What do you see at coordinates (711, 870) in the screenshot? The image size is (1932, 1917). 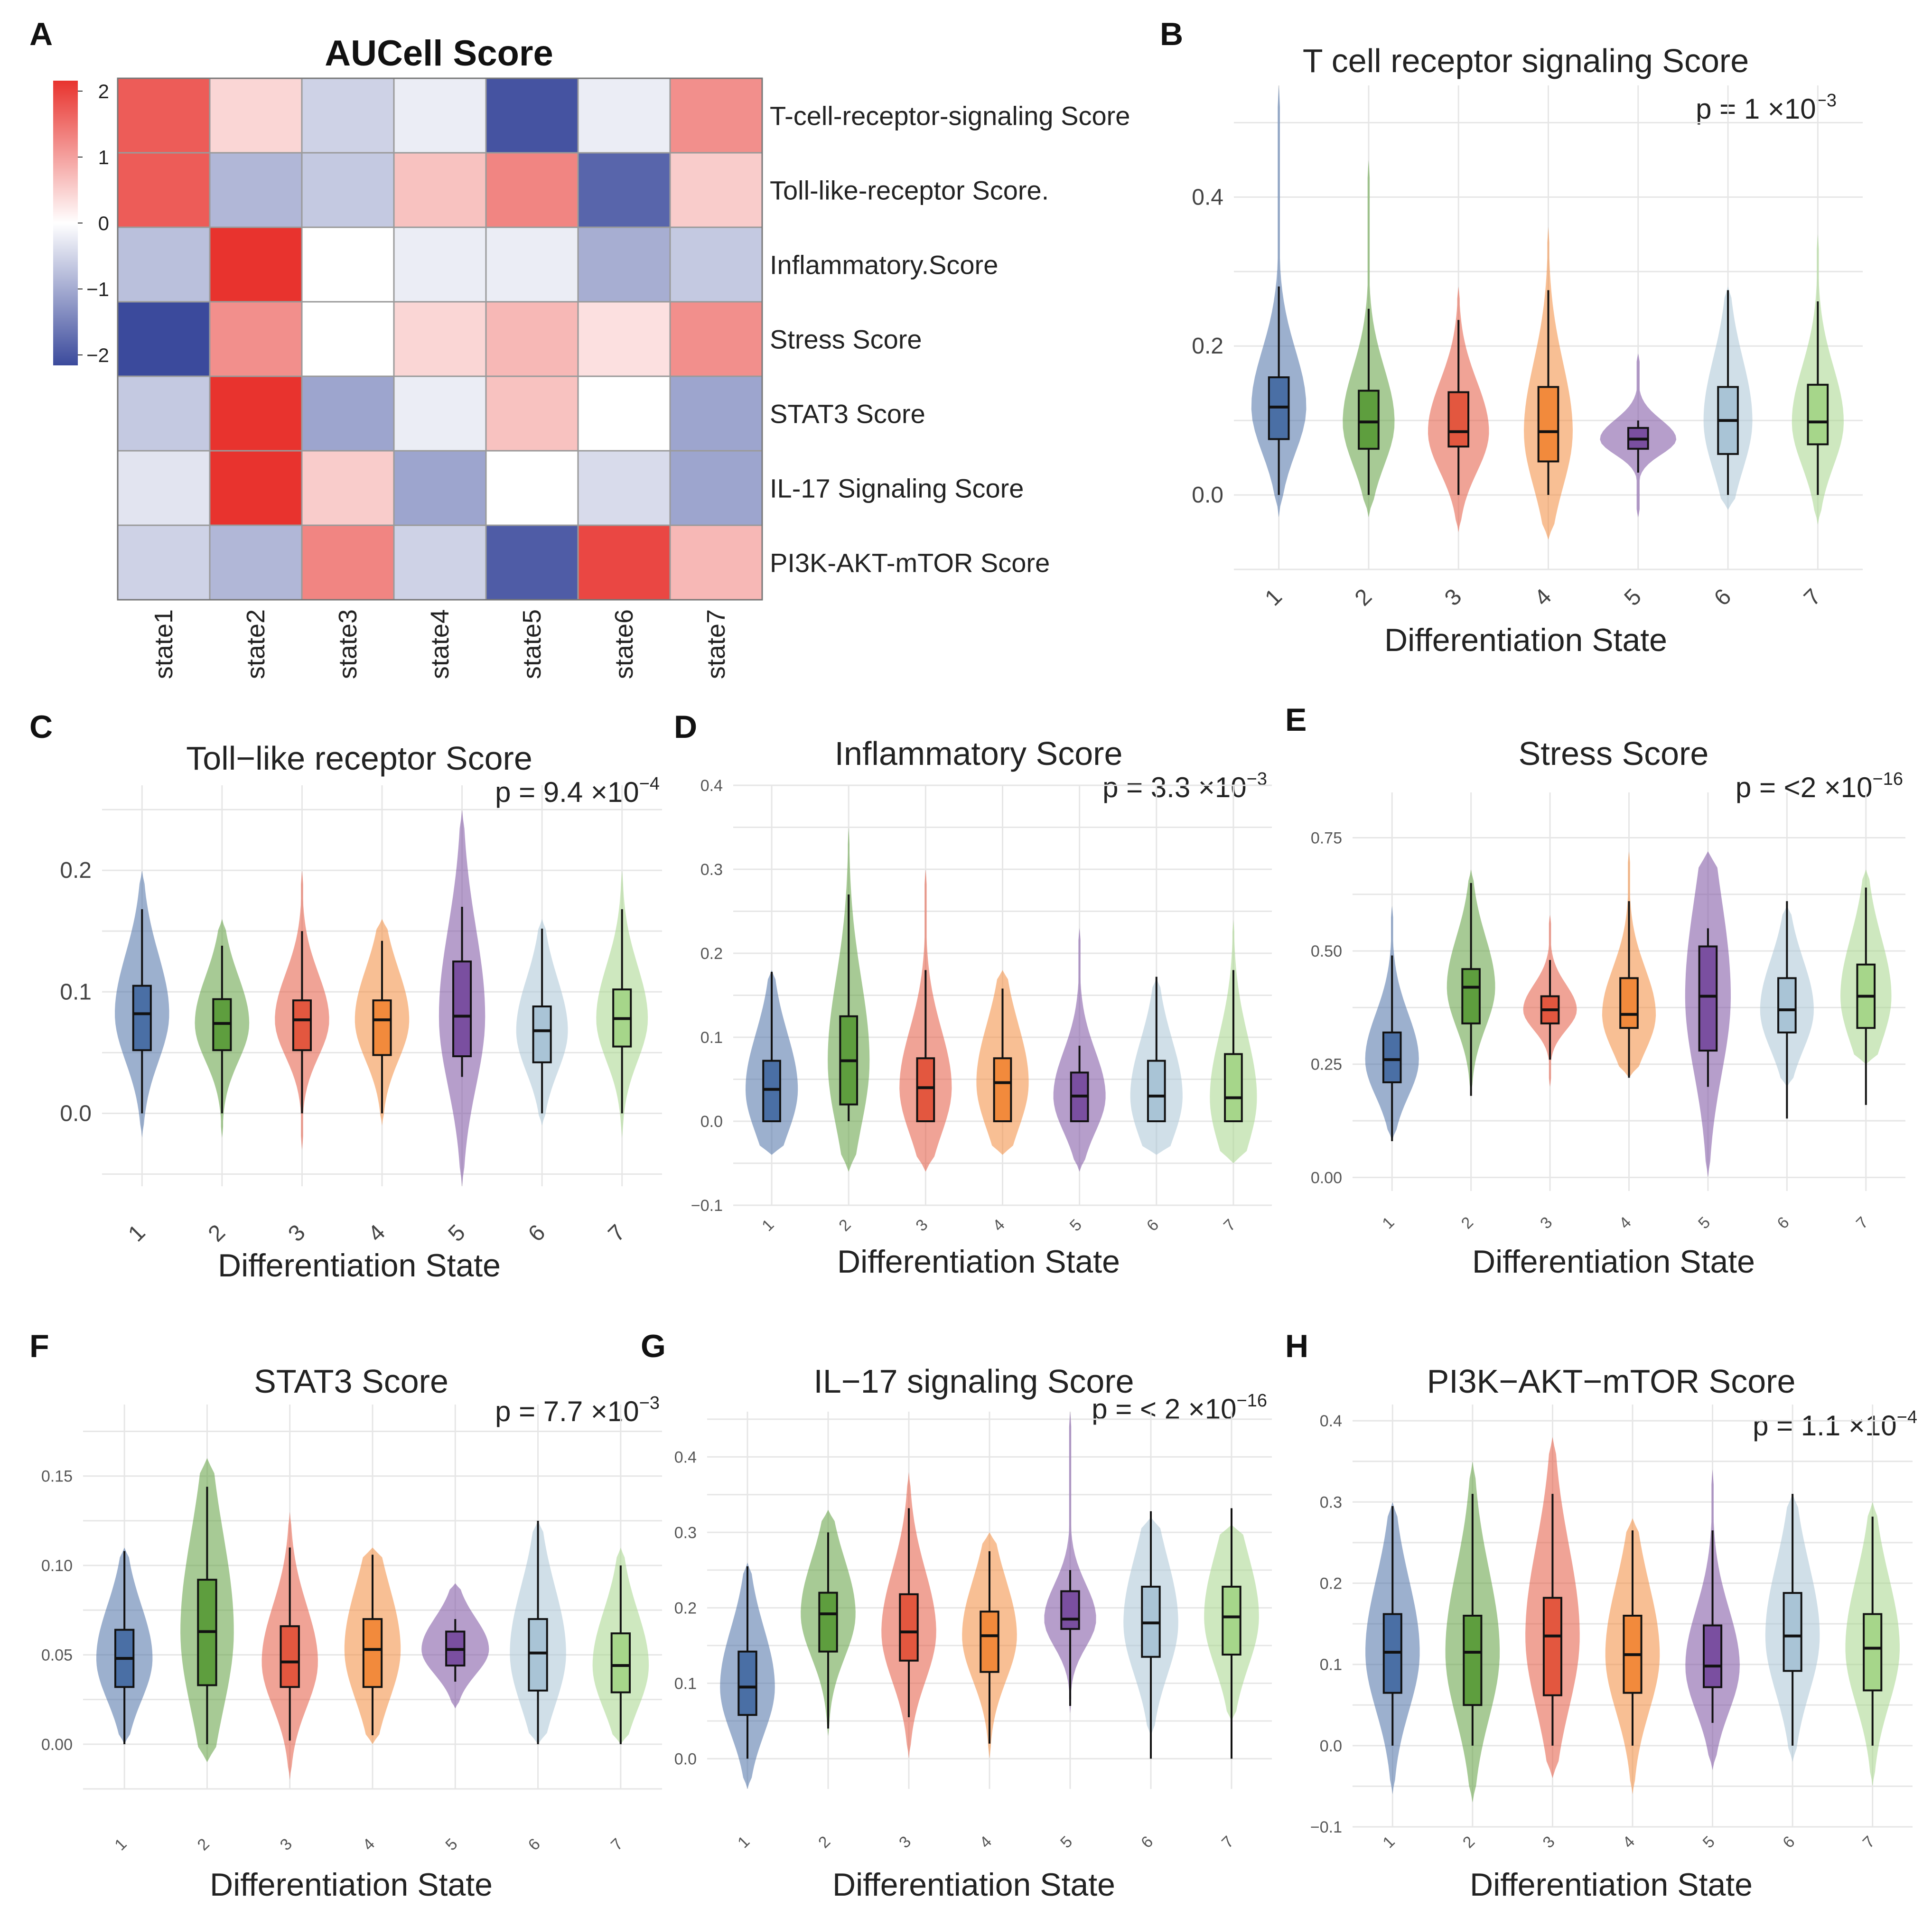 I see `y-tick-label: 0.3` at bounding box center [711, 870].